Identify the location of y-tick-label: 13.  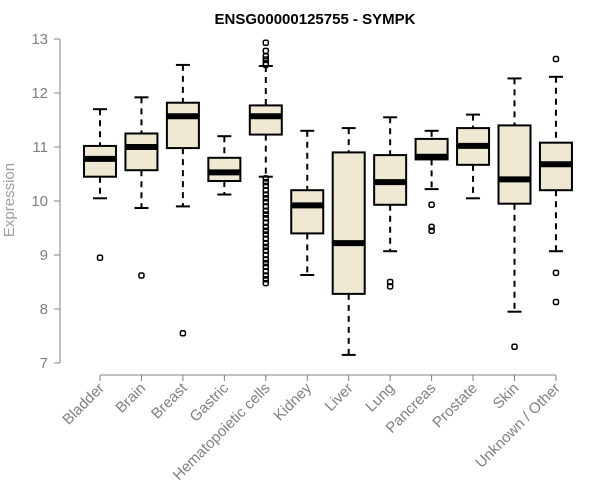
(39, 39).